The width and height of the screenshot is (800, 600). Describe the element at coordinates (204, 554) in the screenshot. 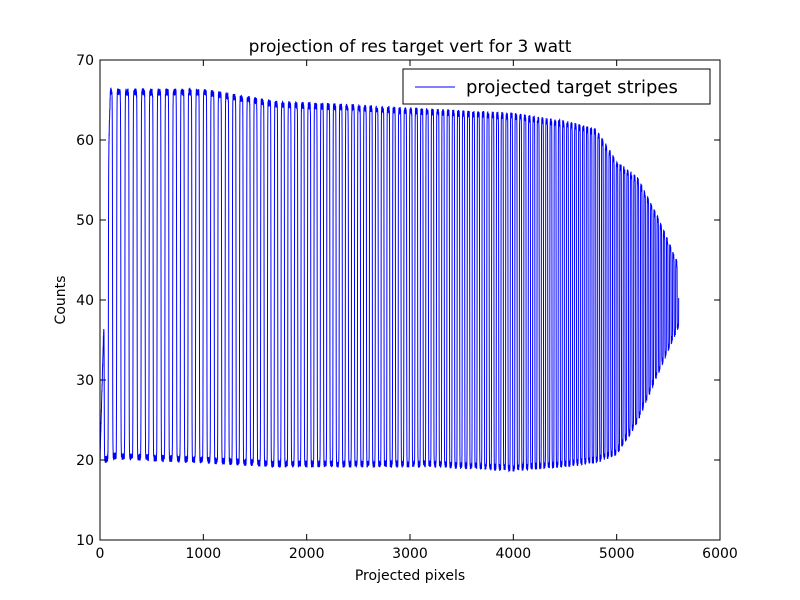

I see `x-tick-label: 1000` at that location.